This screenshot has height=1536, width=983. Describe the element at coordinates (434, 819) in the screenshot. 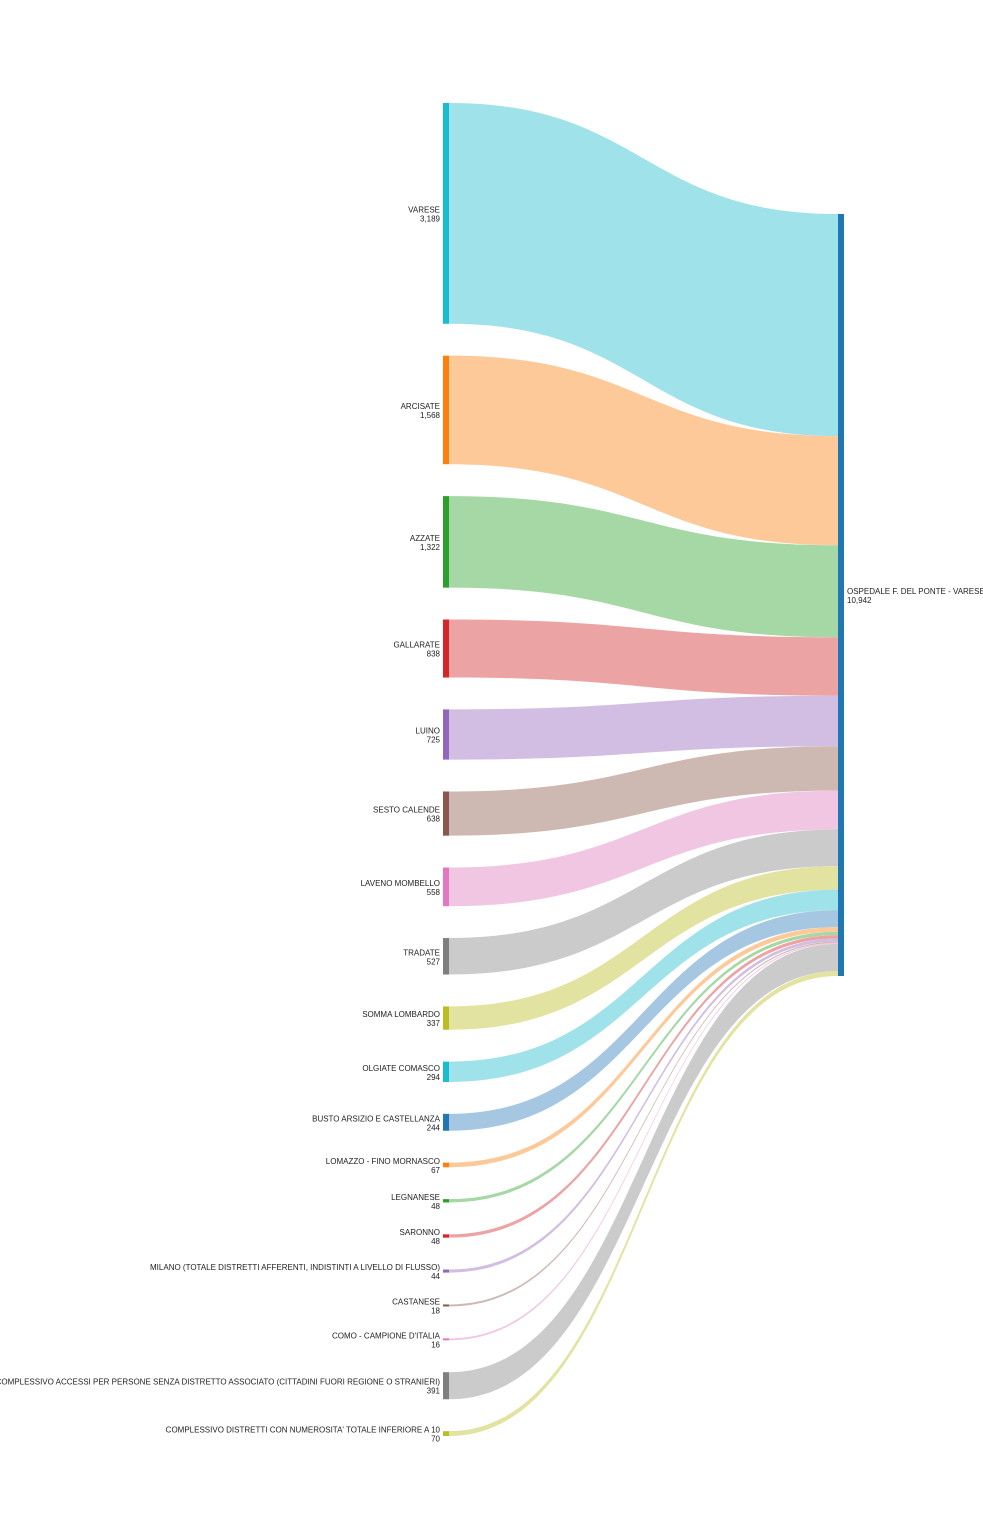

I see `source-value-label: 638` at that location.